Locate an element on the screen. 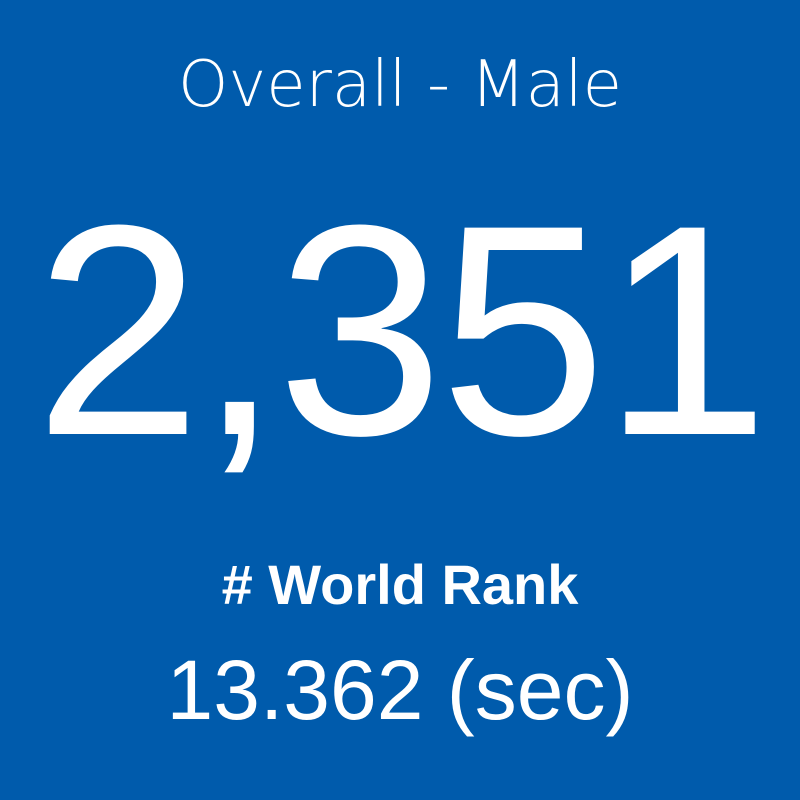 The height and width of the screenshot is (800, 800). rank-label: # World Rank is located at coordinates (400, 584).